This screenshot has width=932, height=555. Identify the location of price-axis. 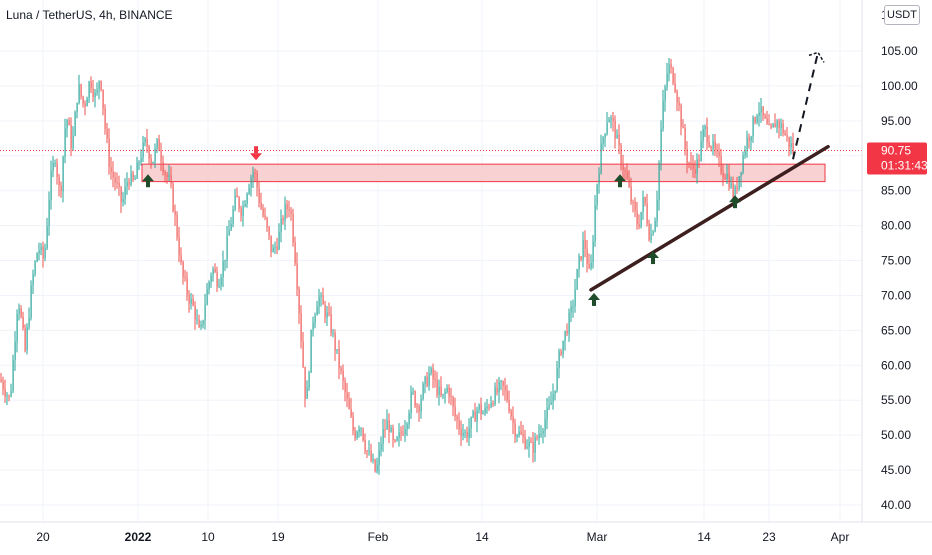
(897, 275).